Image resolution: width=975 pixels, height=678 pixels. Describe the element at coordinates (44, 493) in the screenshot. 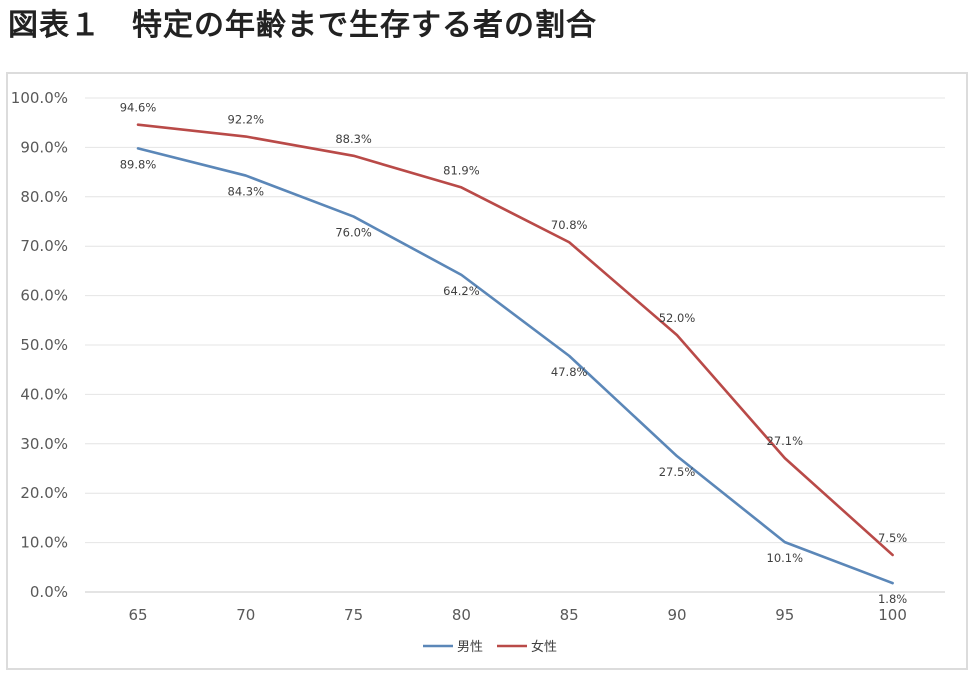

I see `y-tick-label: 20.0%` at that location.